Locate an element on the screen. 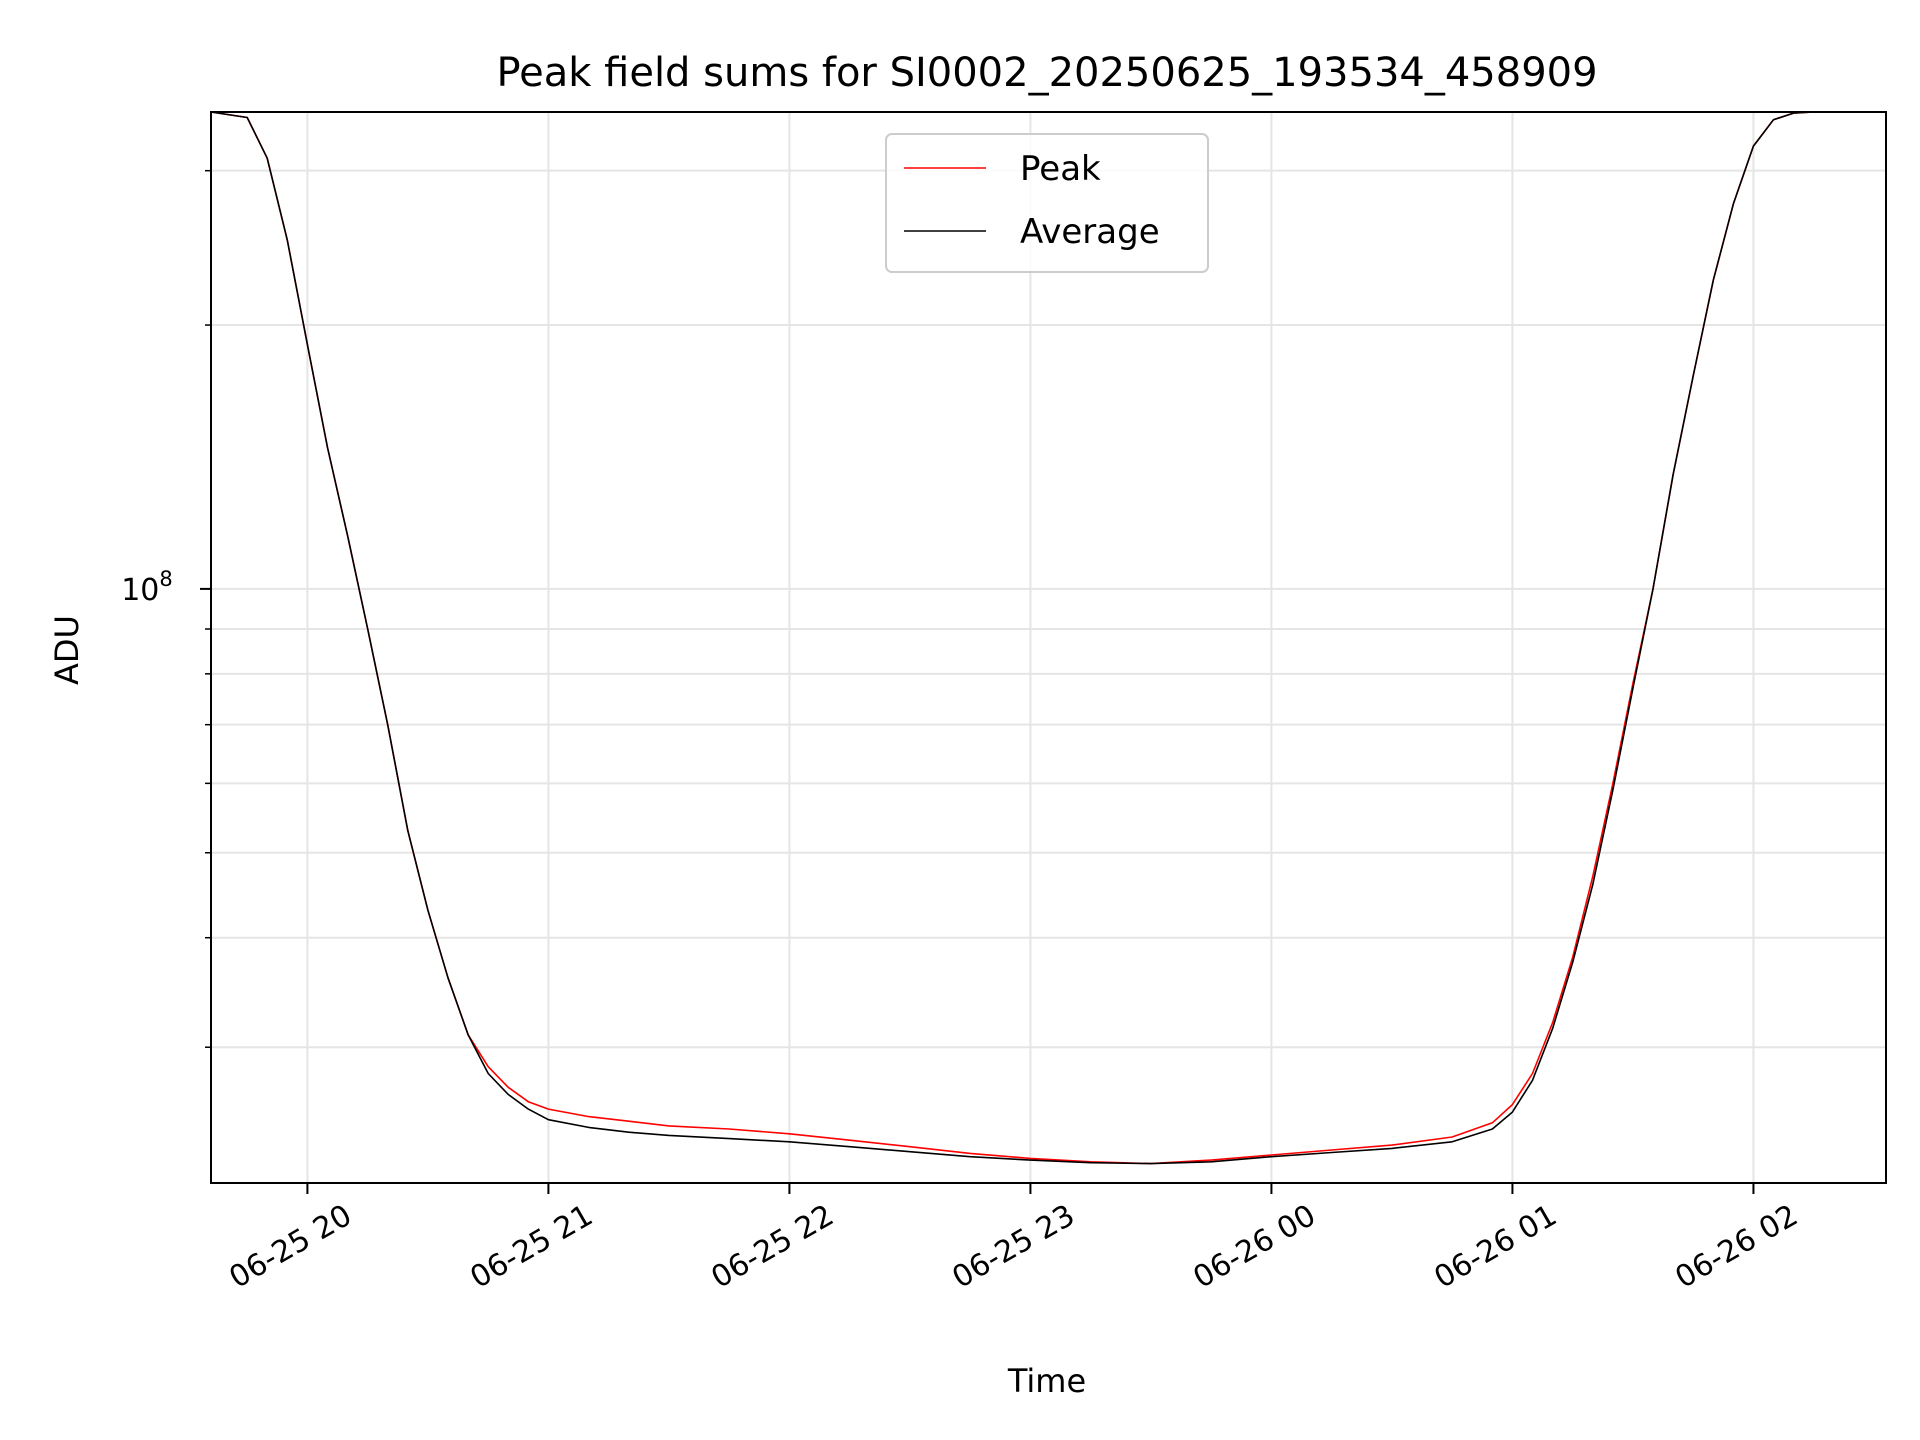  y-axis: 108 is located at coordinates (166, 608).